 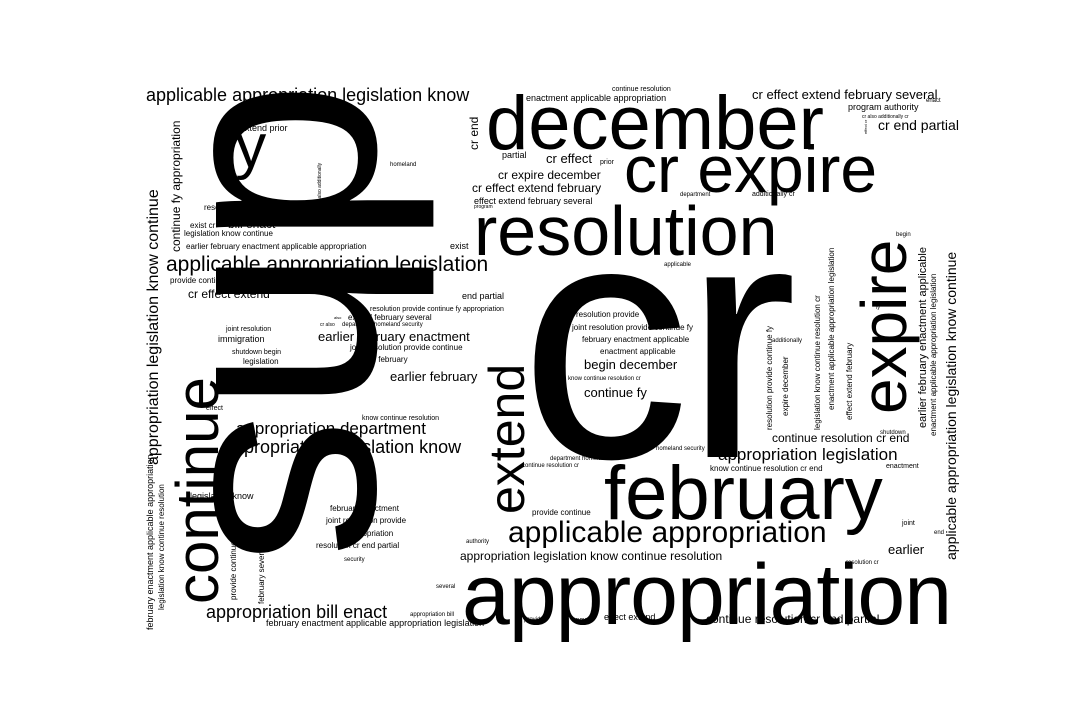 What do you see at coordinates (403, 165) in the screenshot?
I see `word-homeland: homeland` at bounding box center [403, 165].